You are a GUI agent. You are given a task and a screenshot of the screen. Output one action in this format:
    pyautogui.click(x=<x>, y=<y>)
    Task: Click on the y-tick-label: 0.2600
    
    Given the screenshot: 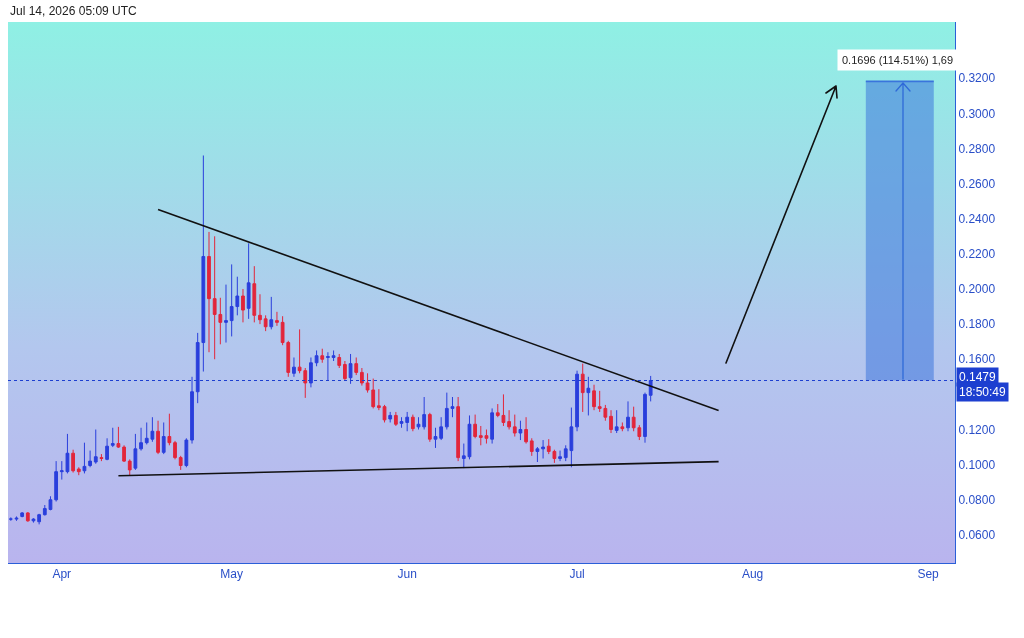 What is the action you would take?
    pyautogui.click(x=977, y=183)
    